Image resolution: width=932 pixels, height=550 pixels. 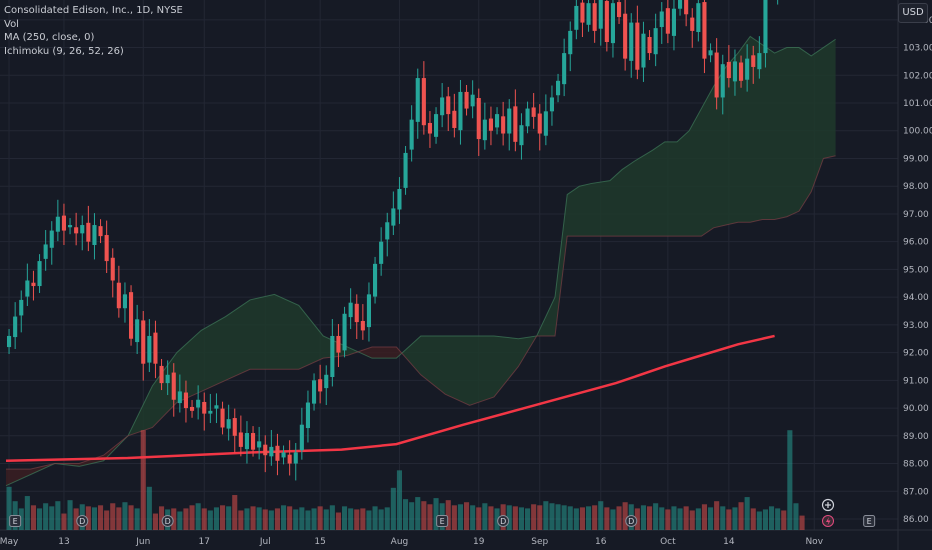 I want to click on ma-indicator-label: MA (250, close, 0), so click(x=49, y=37).